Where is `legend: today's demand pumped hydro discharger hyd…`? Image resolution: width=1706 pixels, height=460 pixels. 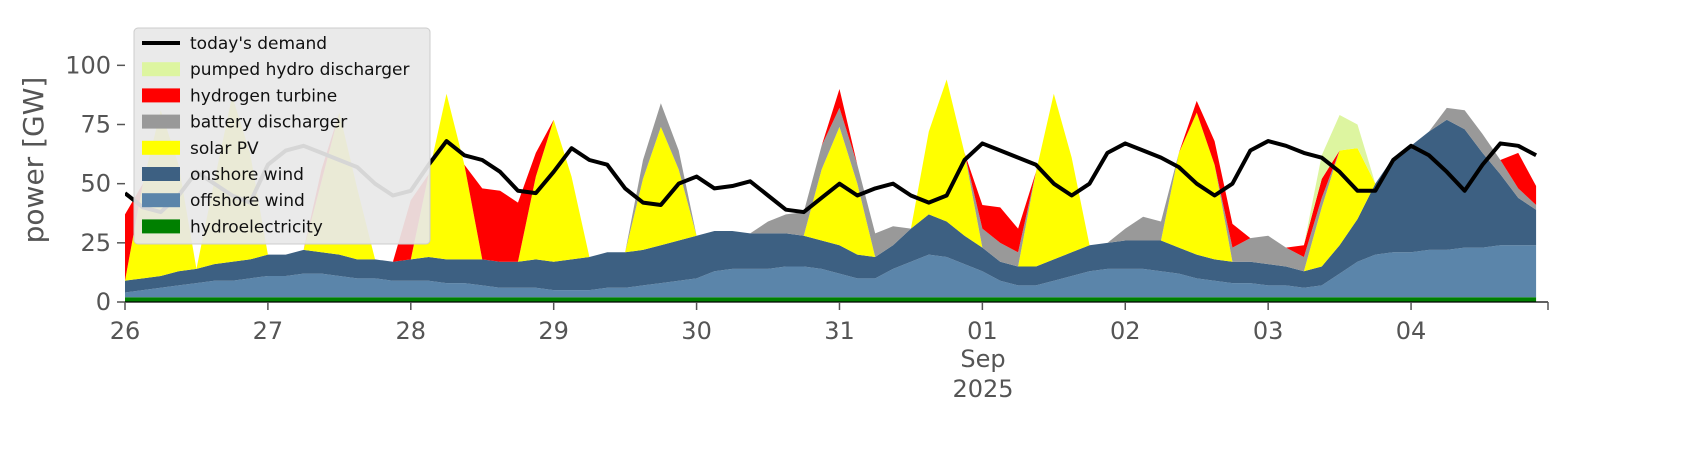 legend: today's demand pumped hydro discharger hyd… is located at coordinates (282, 136).